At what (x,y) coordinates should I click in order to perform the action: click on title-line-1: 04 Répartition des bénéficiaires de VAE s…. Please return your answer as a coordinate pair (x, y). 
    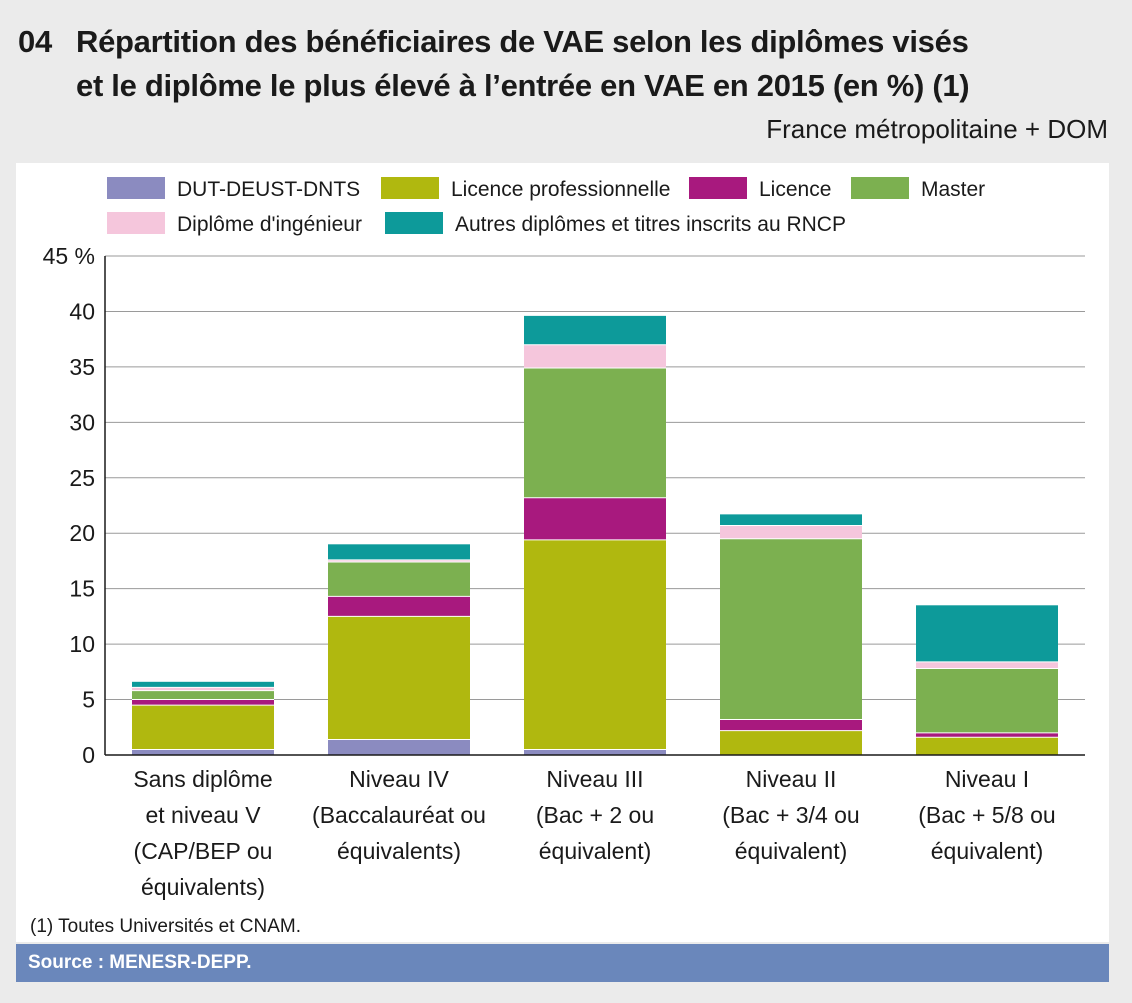
    Looking at the image, I should click on (568, 42).